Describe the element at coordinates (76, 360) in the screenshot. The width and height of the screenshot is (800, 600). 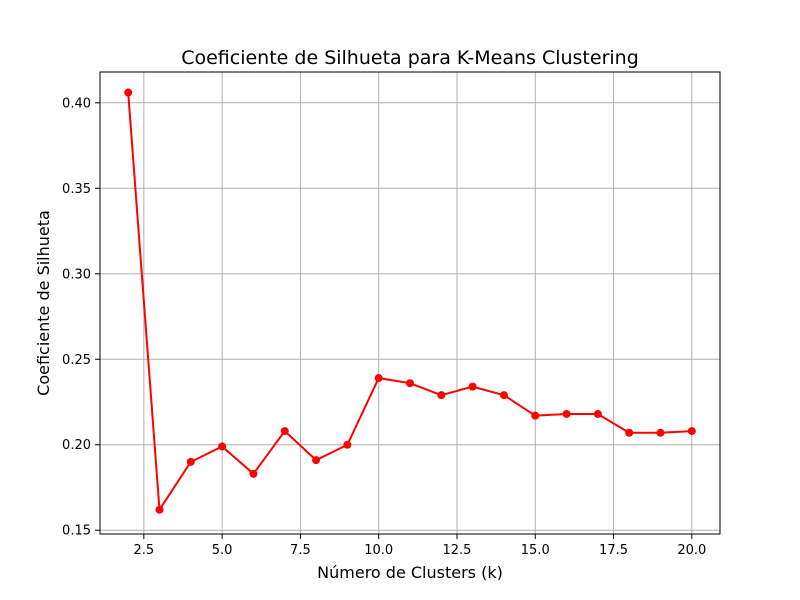
I see `y-tick-label: 0.25` at that location.